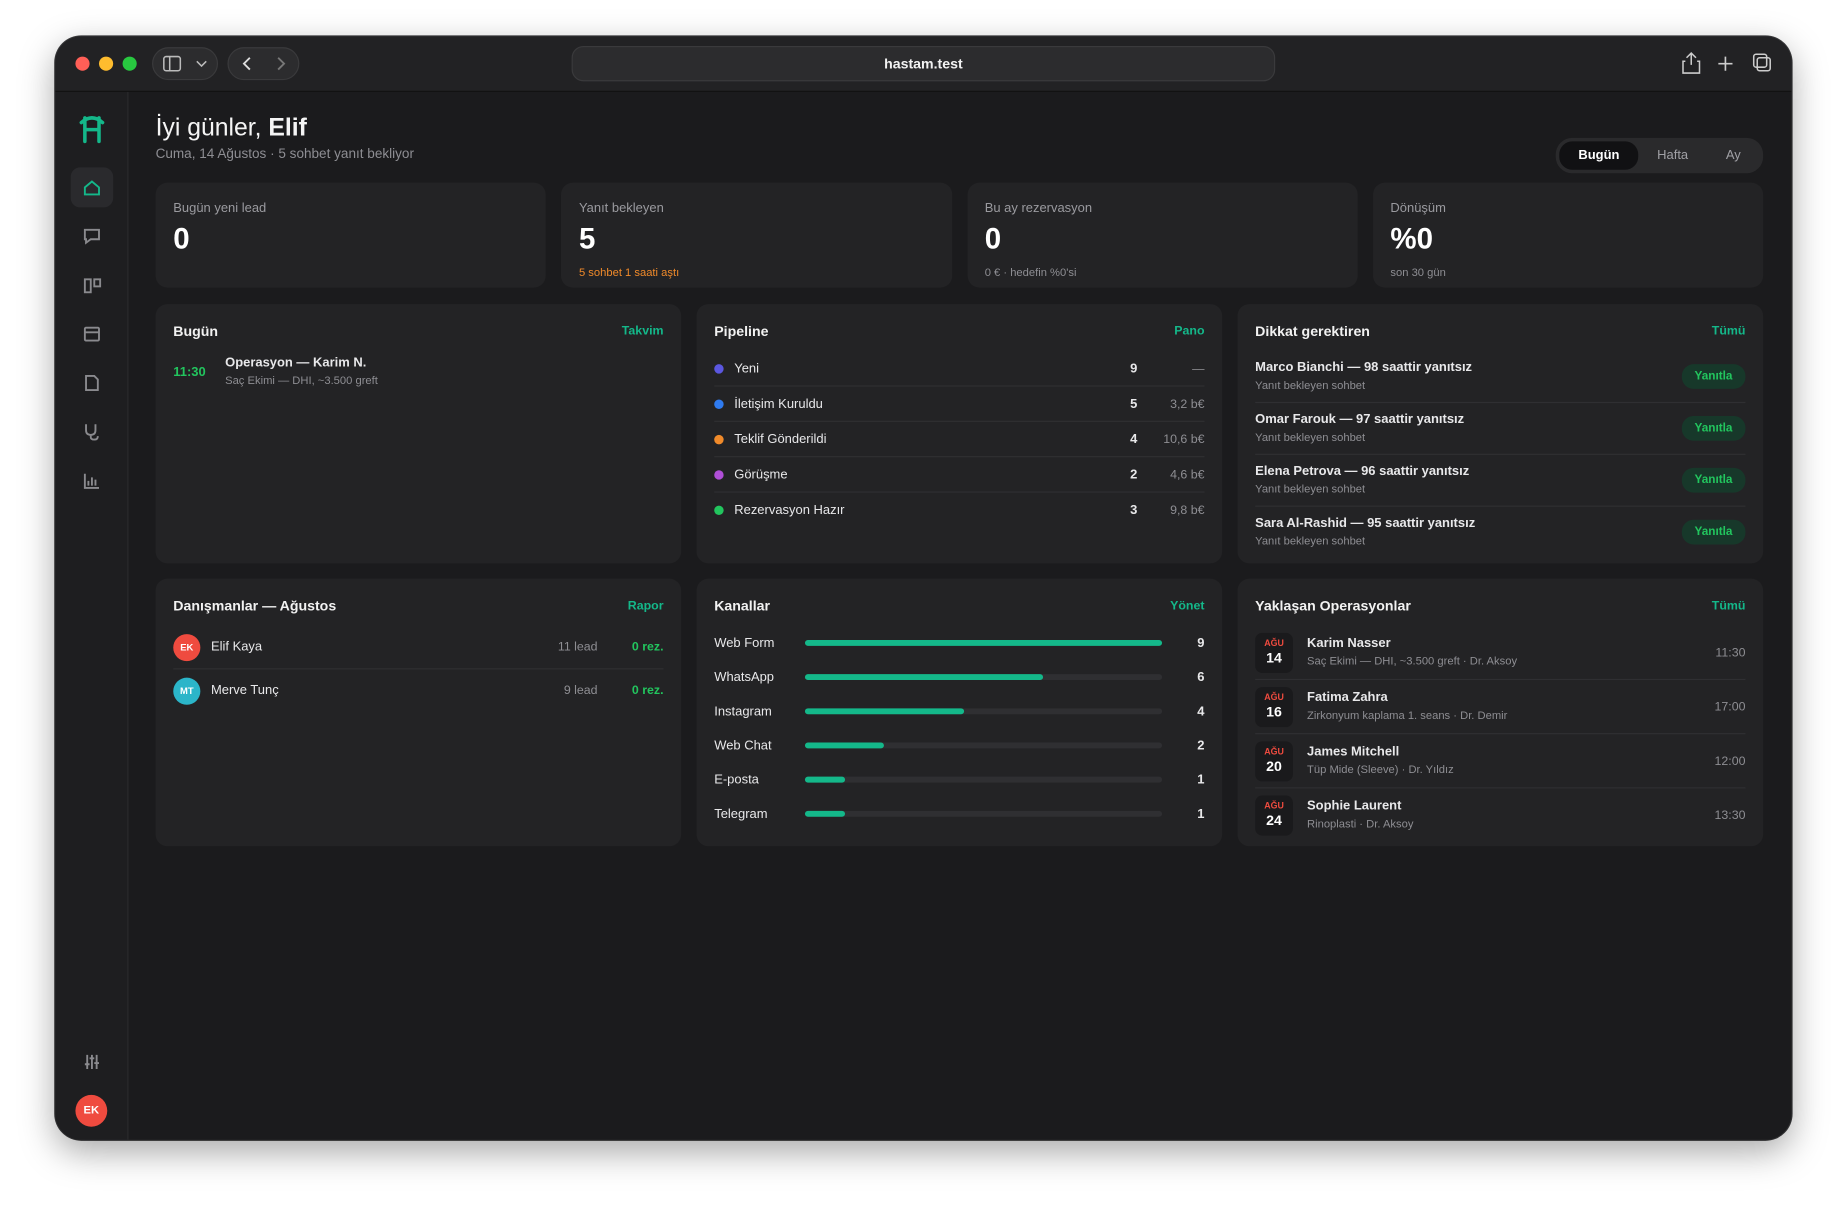 The image size is (1848, 1215). What do you see at coordinates (418, 606) in the screenshot?
I see `card-header: Danışmanlar — Ağustos Rapor` at bounding box center [418, 606].